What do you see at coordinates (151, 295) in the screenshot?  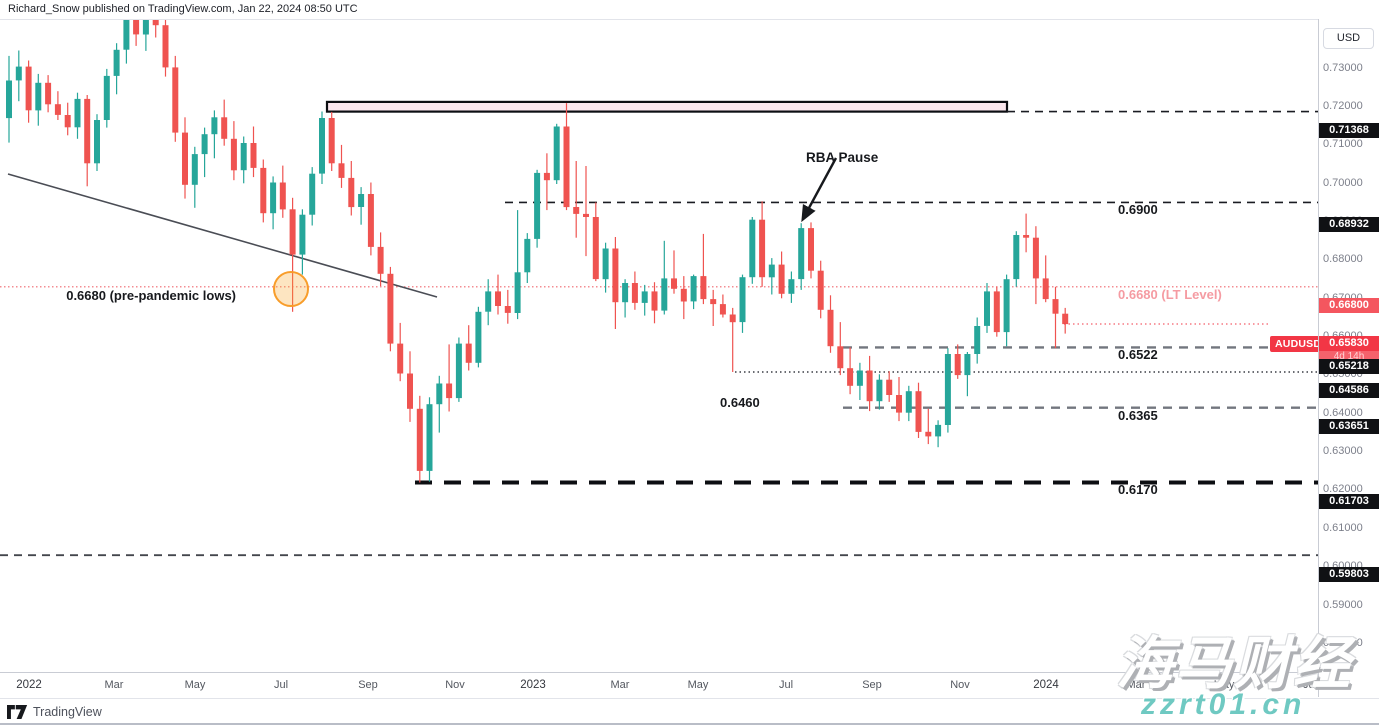 I see `pre-pandemic-label: 0.6680 (pre-pandemic lows)` at bounding box center [151, 295].